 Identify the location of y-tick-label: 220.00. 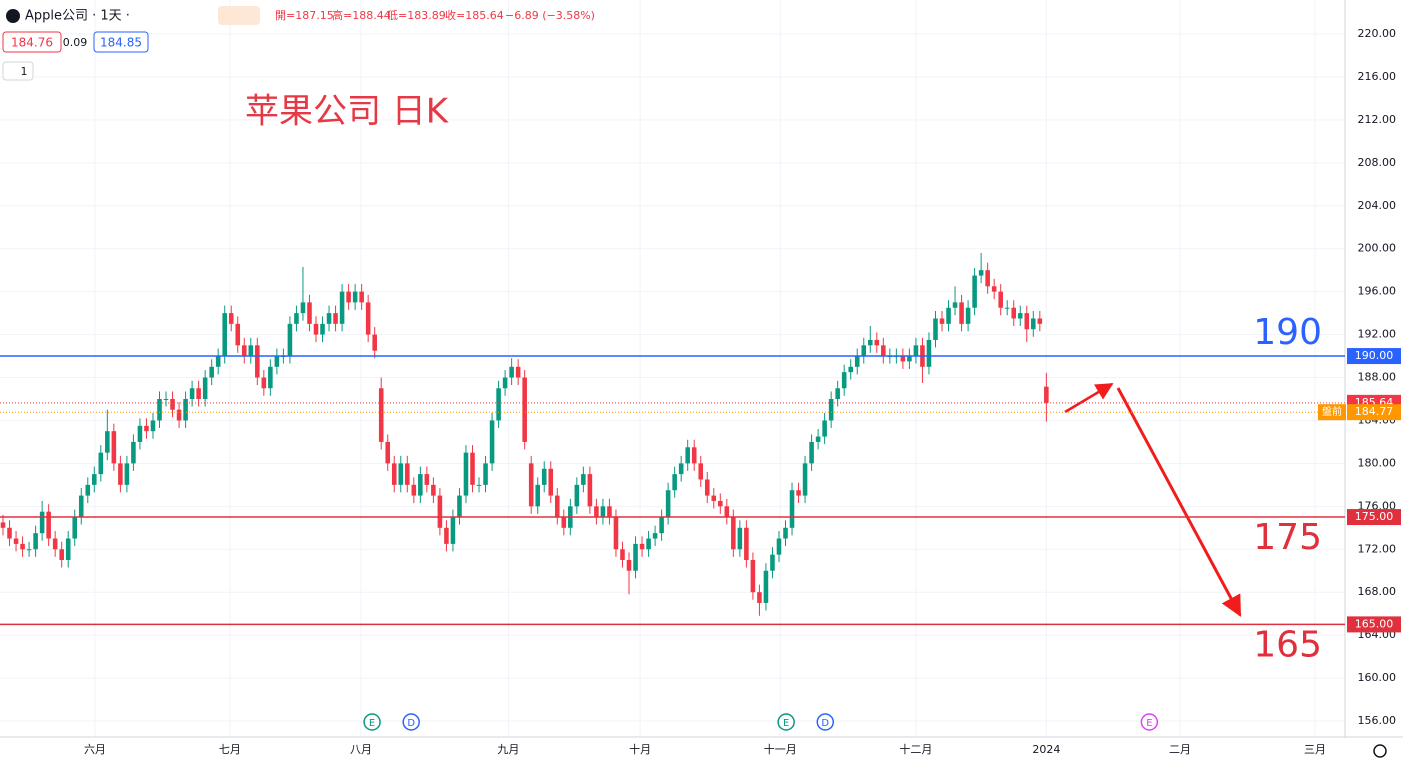
(1377, 33).